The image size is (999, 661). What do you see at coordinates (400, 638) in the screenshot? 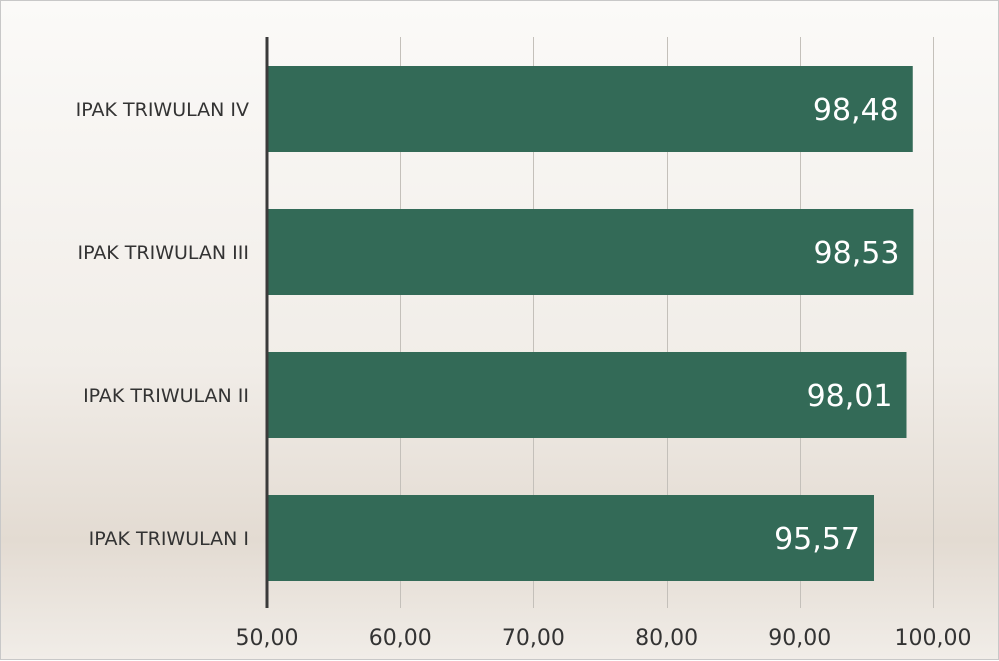
I see `x-tick-label: 60,00` at bounding box center [400, 638].